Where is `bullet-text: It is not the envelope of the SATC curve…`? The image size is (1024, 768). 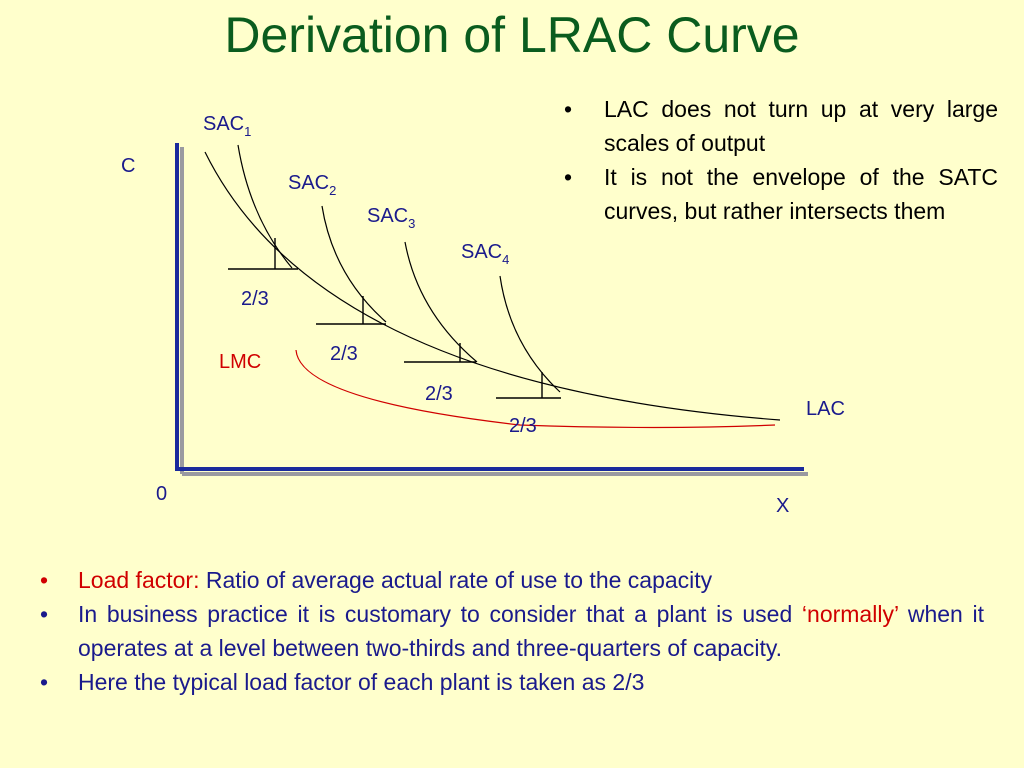
bullet-text: It is not the envelope of the SATC curve… is located at coordinates (801, 194).